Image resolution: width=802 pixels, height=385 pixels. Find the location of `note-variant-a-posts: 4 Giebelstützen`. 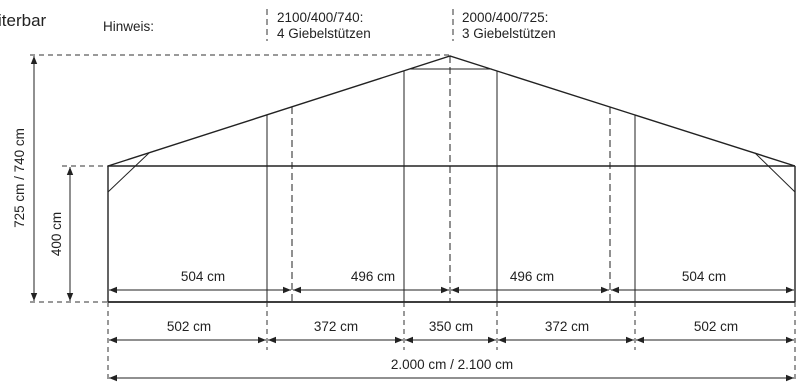

note-variant-a-posts: 4 Giebelstützen is located at coordinates (324, 33).